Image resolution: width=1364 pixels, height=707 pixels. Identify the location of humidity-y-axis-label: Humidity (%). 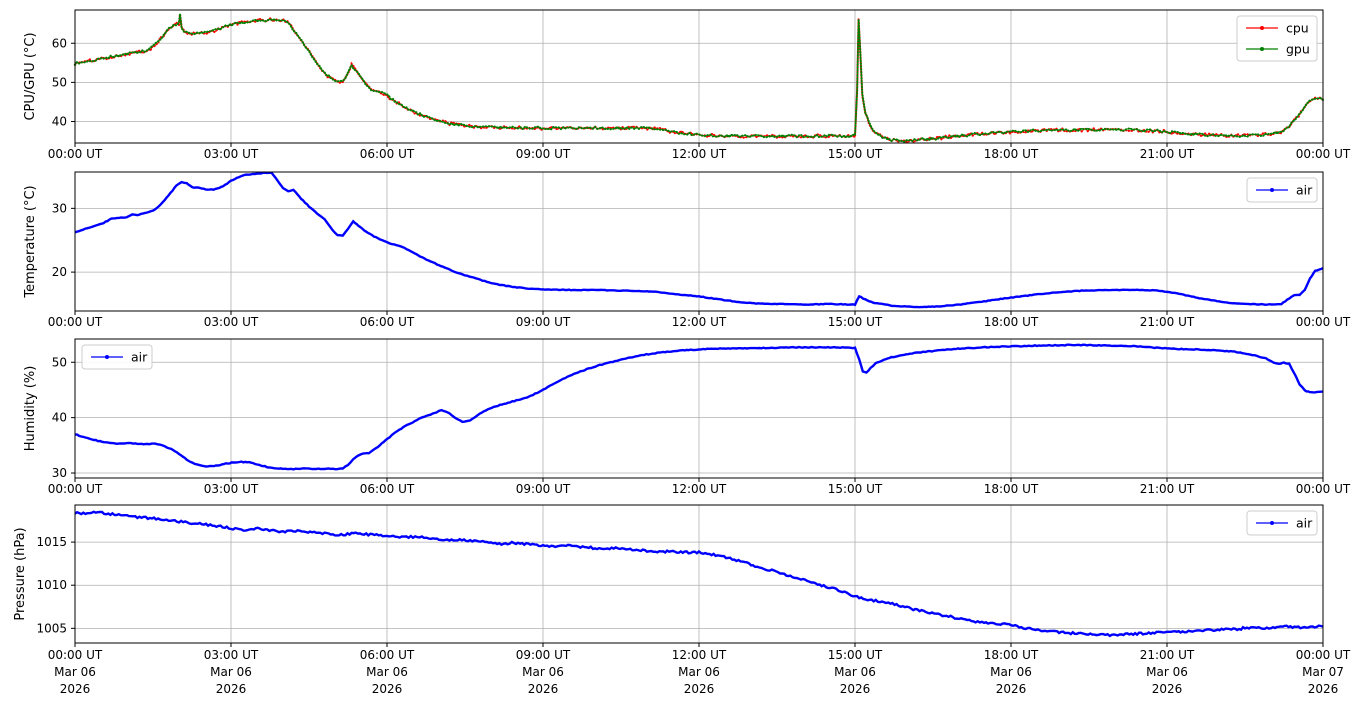
(30, 409).